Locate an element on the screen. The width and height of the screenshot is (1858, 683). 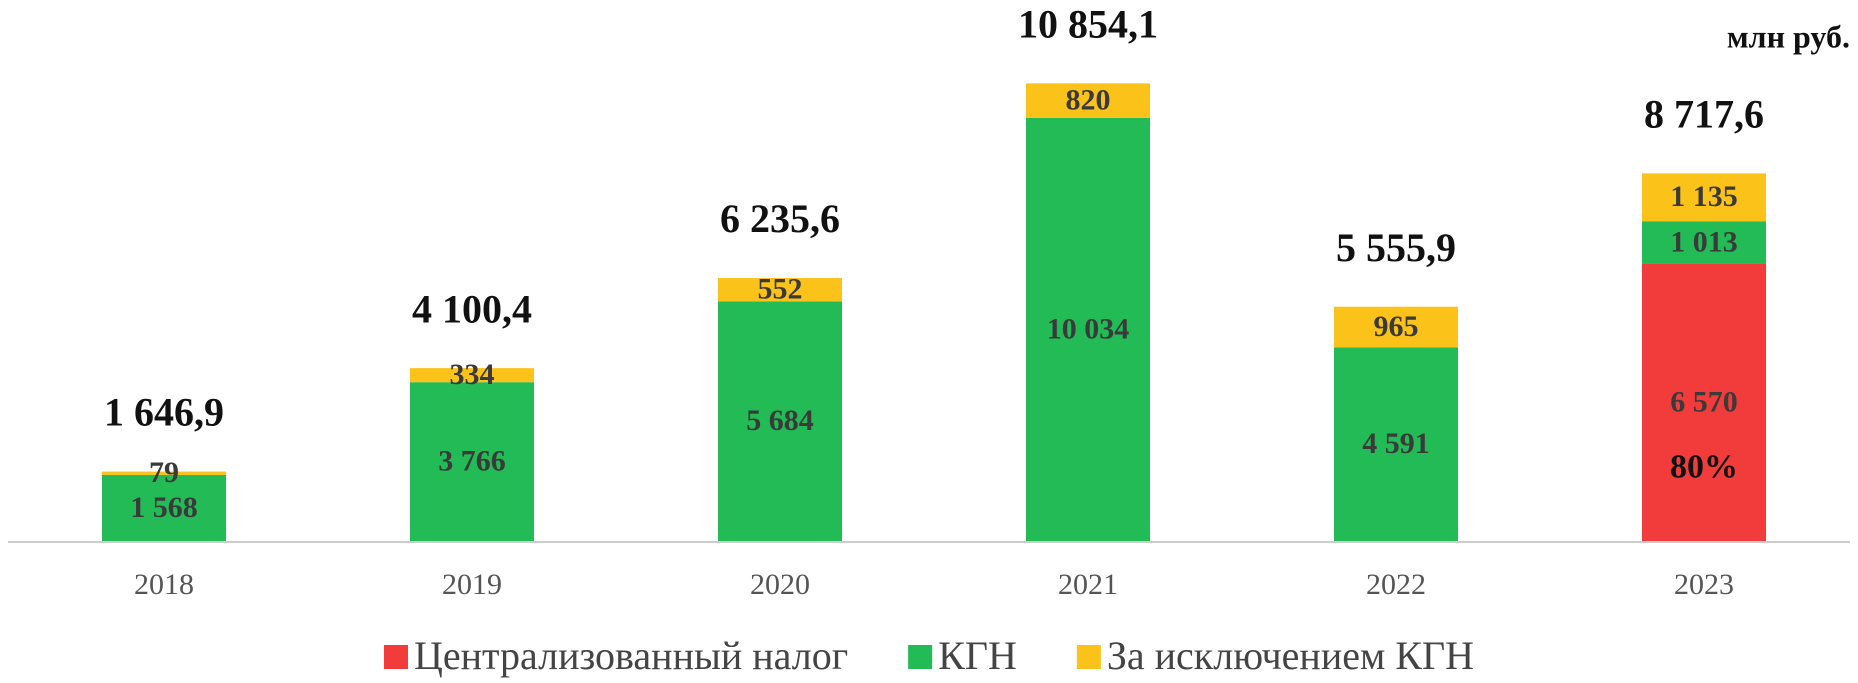
total-label: 5 555,9 is located at coordinates (1396, 247).